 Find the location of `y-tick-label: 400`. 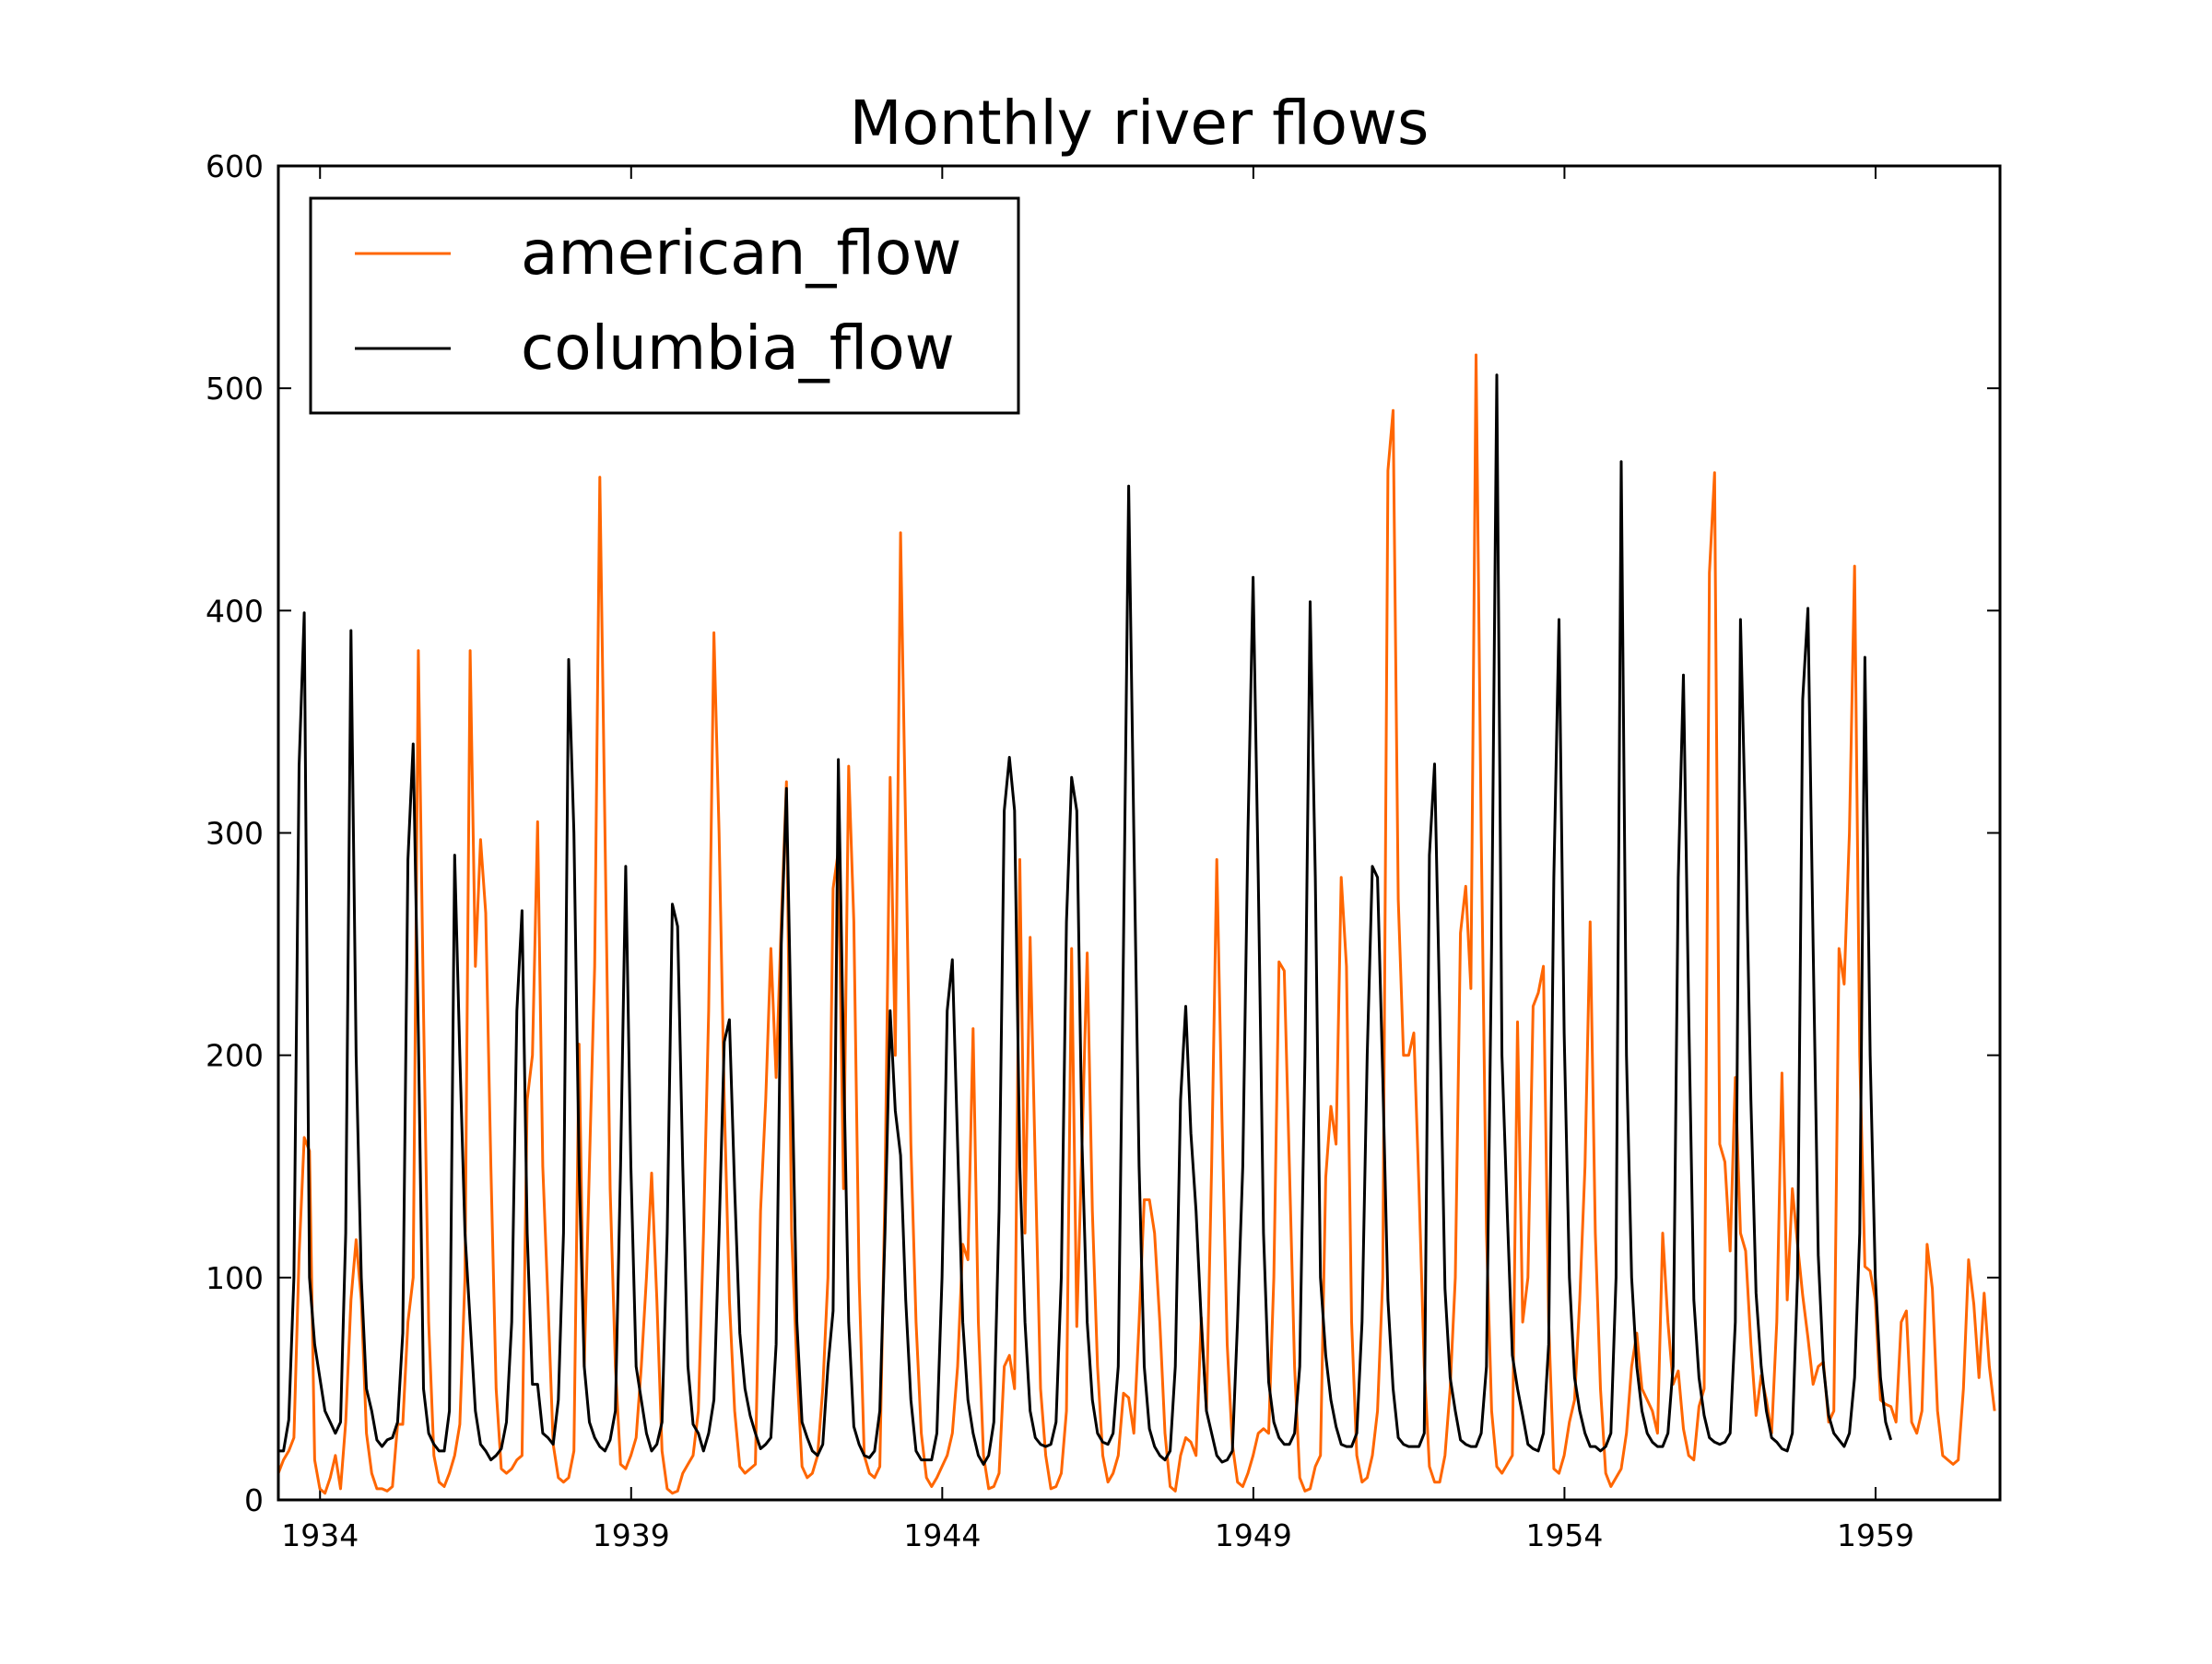

y-tick-label: 400 is located at coordinates (235, 611).